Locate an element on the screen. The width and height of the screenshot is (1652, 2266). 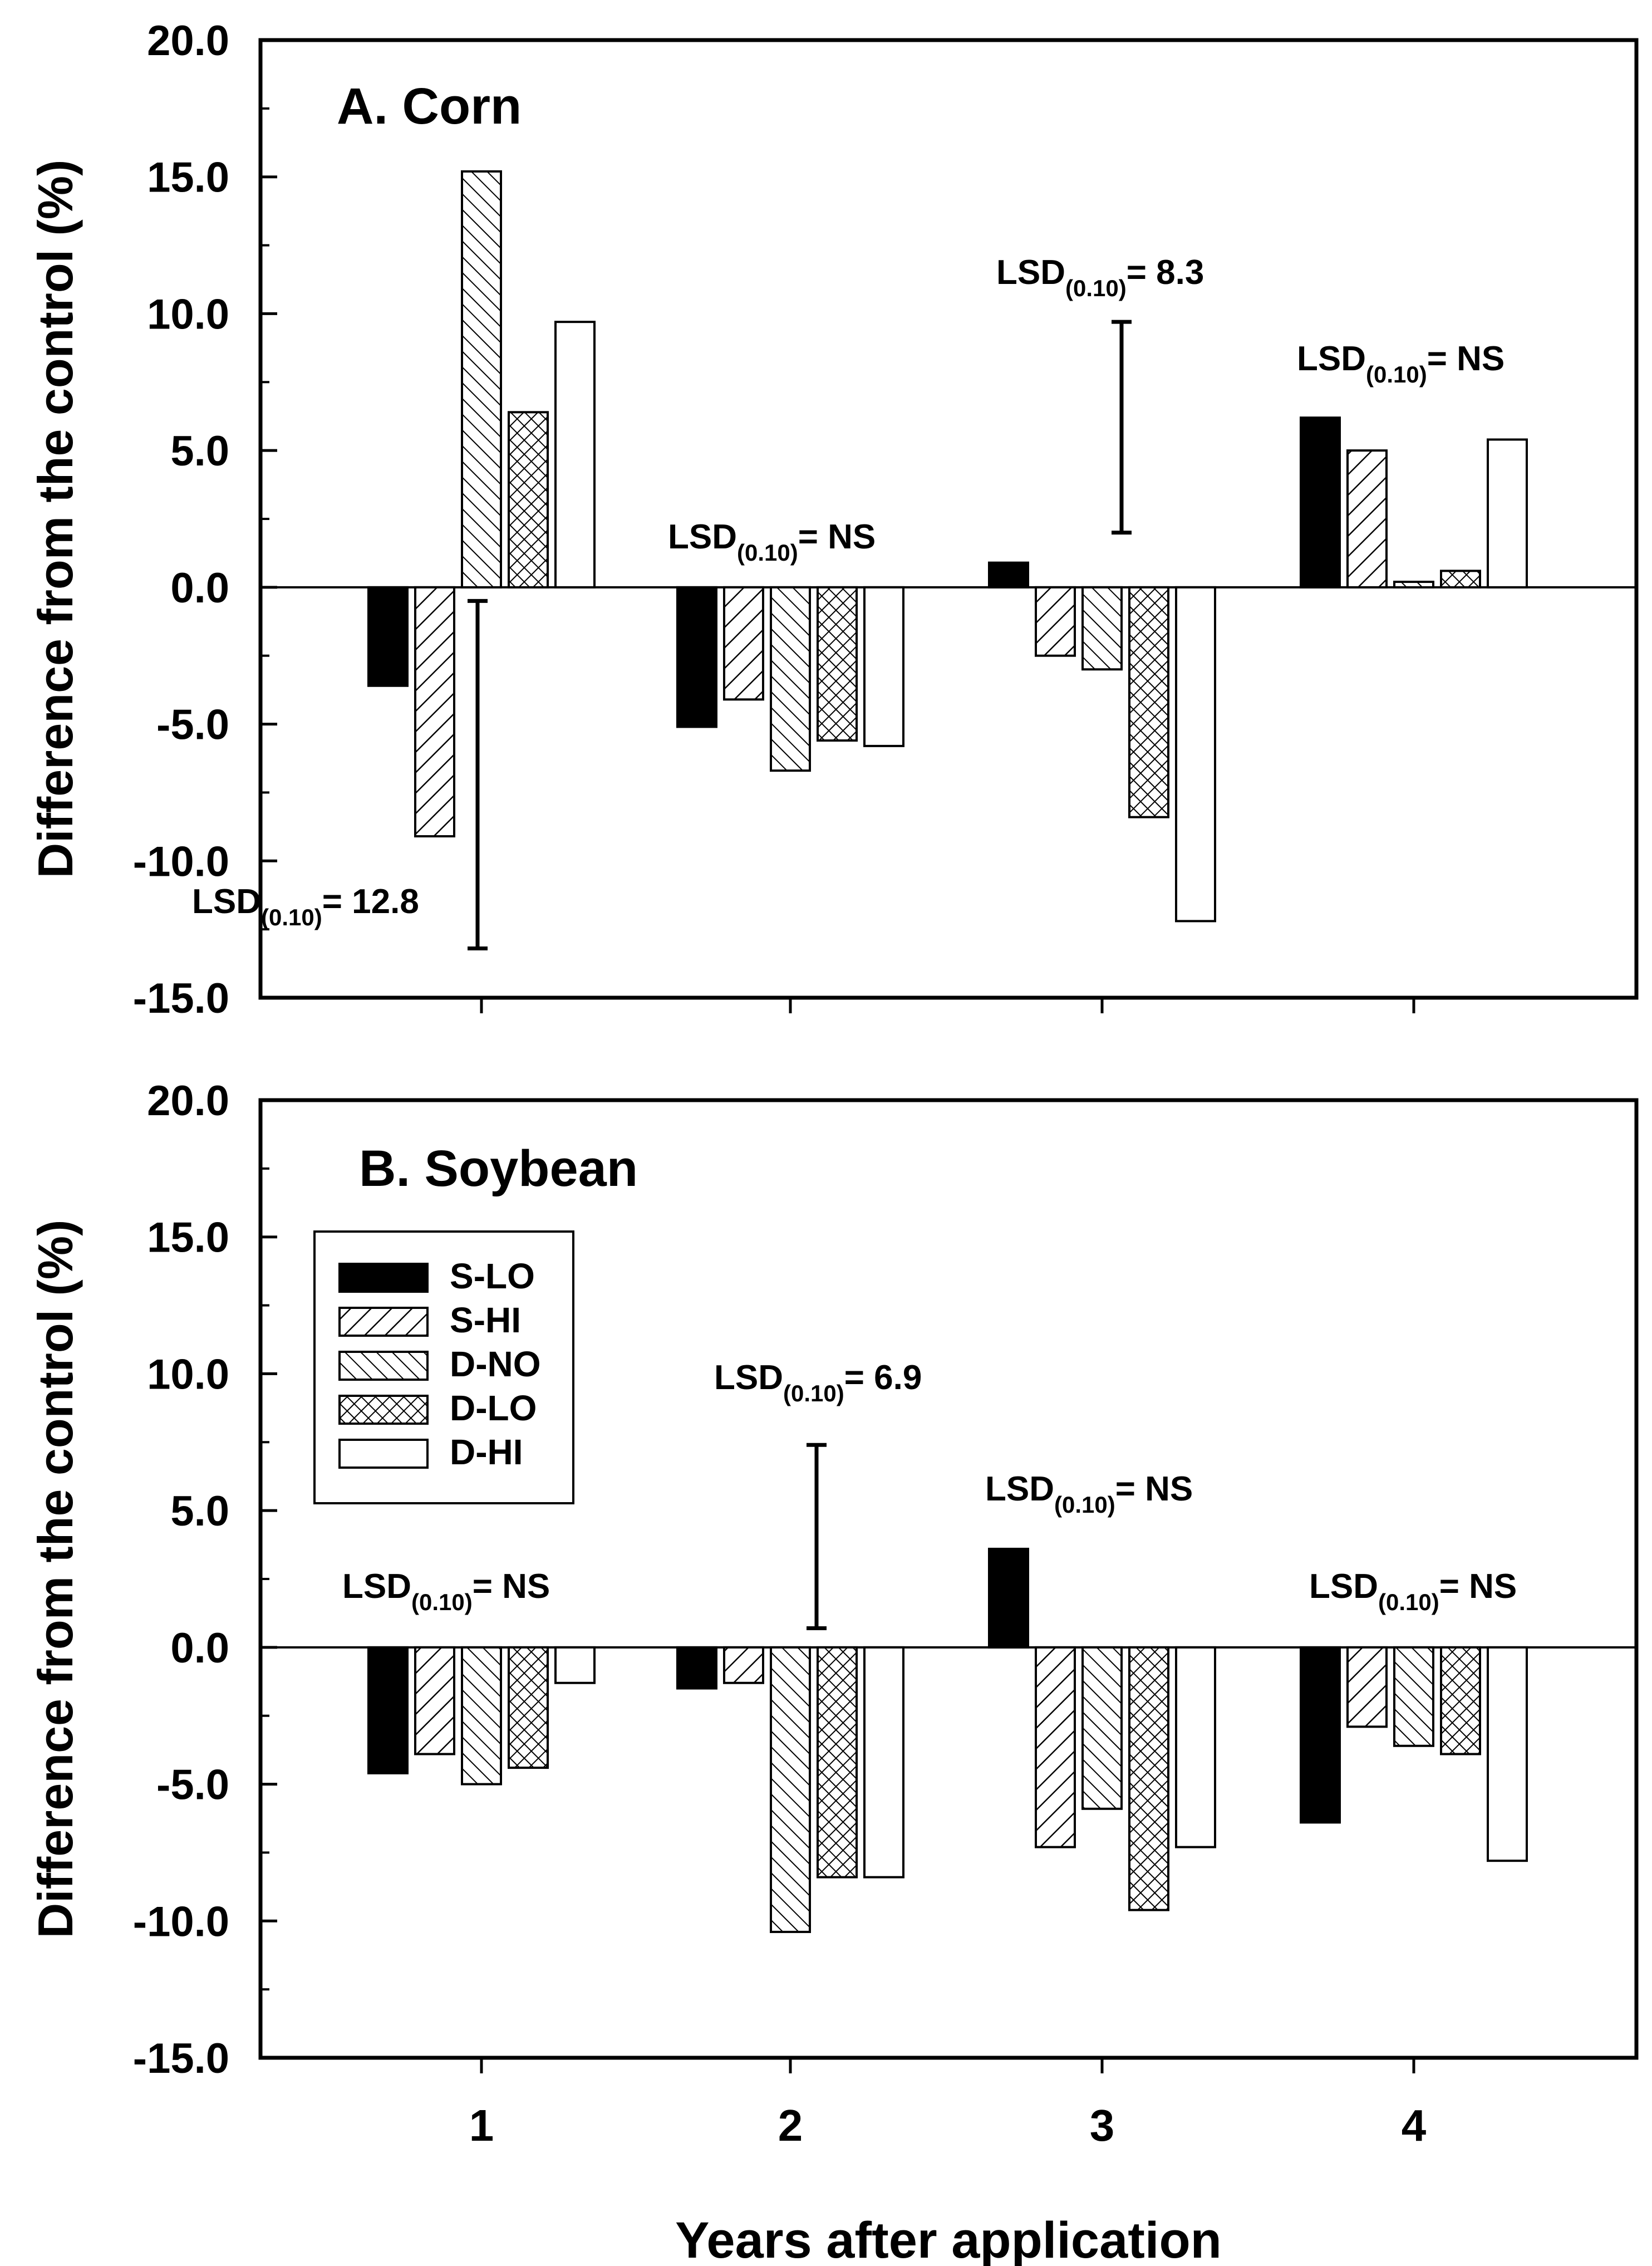
lsd-label-year-2: LSD(0.10)= 6.9 is located at coordinates (818, 1382).